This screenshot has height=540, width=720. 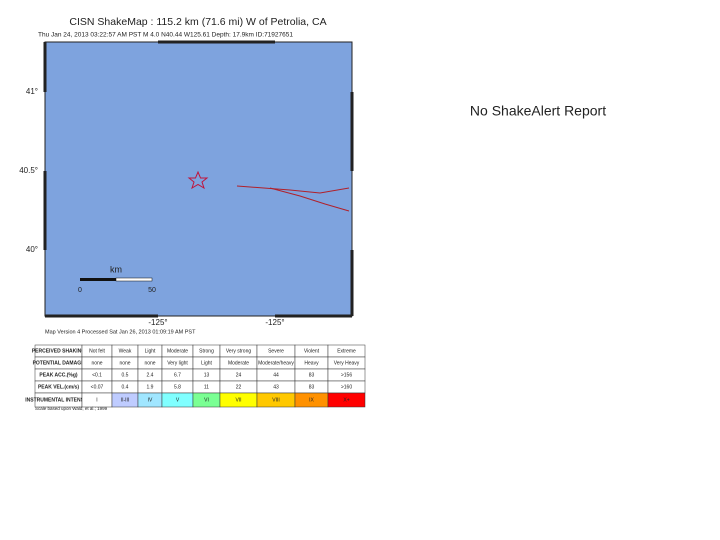 I want to click on legend-value: 44, so click(x=276, y=375).